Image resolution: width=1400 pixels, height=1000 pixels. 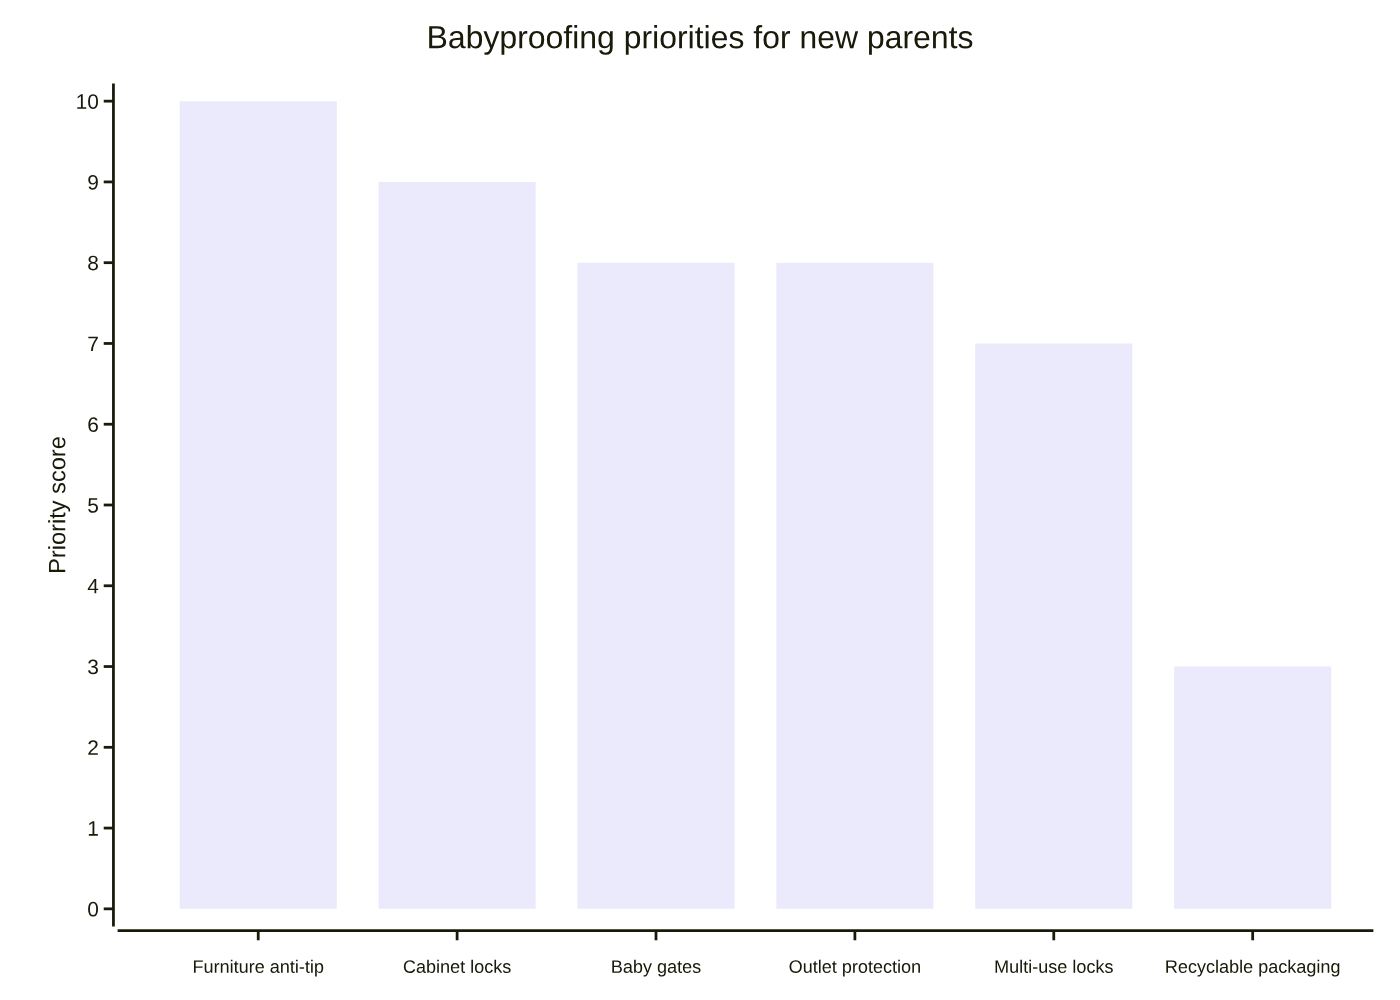 I want to click on y-tick-label: 7, so click(x=93, y=344).